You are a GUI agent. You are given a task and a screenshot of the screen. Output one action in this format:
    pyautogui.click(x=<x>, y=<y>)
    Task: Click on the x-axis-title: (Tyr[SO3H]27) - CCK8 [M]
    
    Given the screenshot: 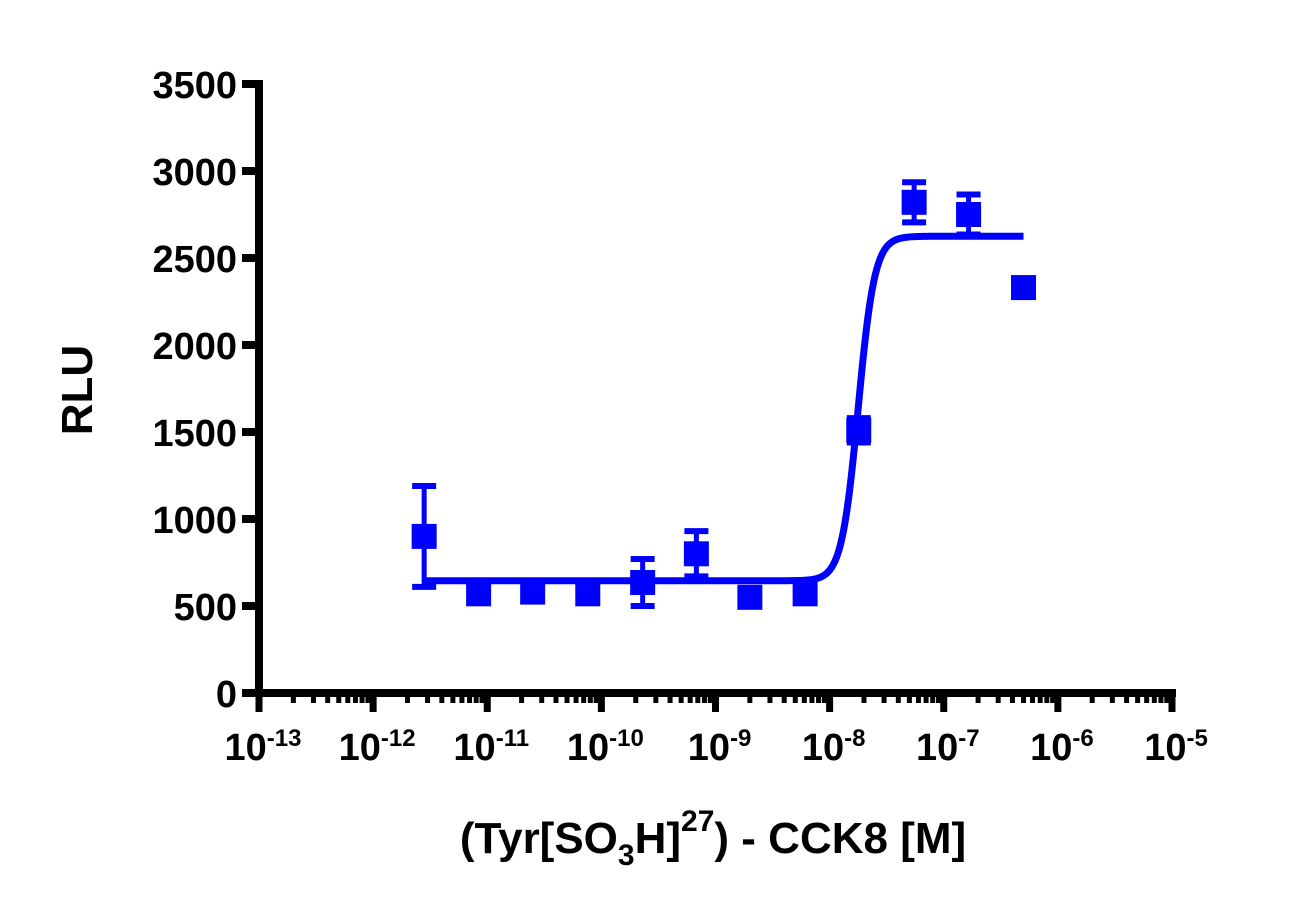 What is the action you would take?
    pyautogui.click(x=713, y=838)
    